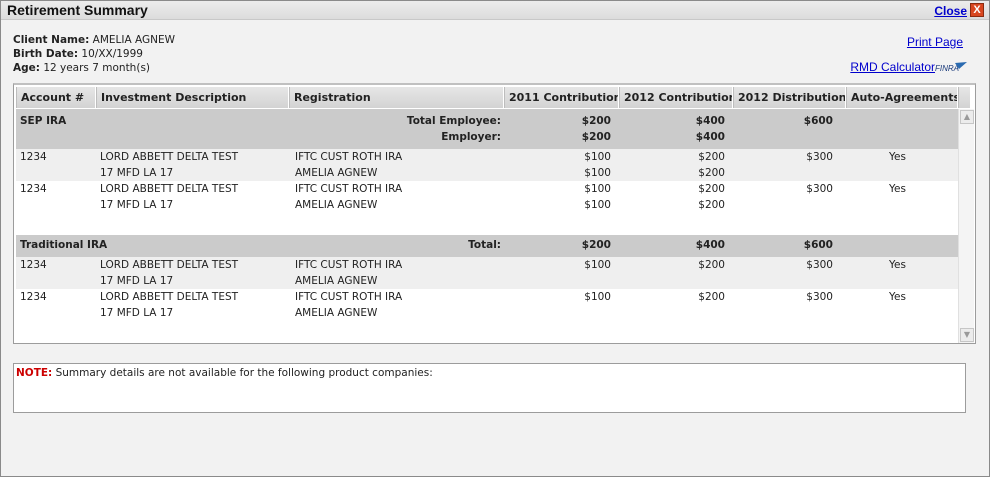 Image resolution: width=990 pixels, height=477 pixels. What do you see at coordinates (961, 65) in the screenshot?
I see `finra-logo-swoosh` at bounding box center [961, 65].